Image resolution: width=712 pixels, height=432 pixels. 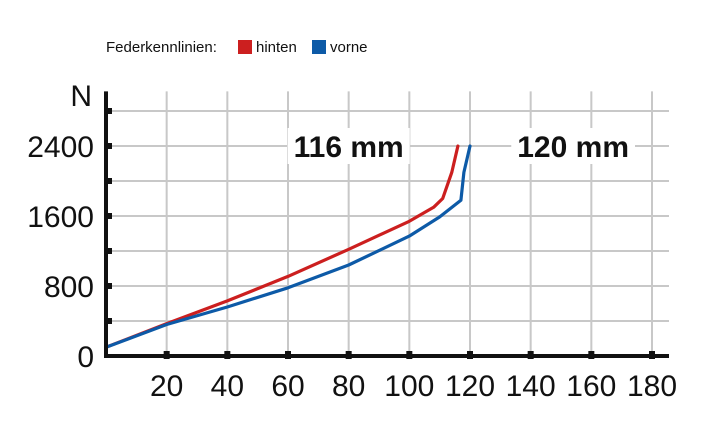 What do you see at coordinates (60, 147) in the screenshot?
I see `y-tick-label-2400: 2400` at bounding box center [60, 147].